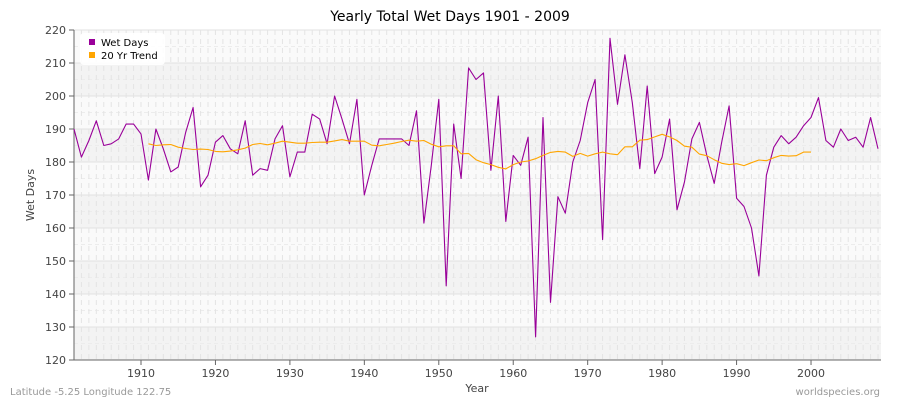  What do you see at coordinates (838, 392) in the screenshot?
I see `footer-source: worldspecies.org` at bounding box center [838, 392].